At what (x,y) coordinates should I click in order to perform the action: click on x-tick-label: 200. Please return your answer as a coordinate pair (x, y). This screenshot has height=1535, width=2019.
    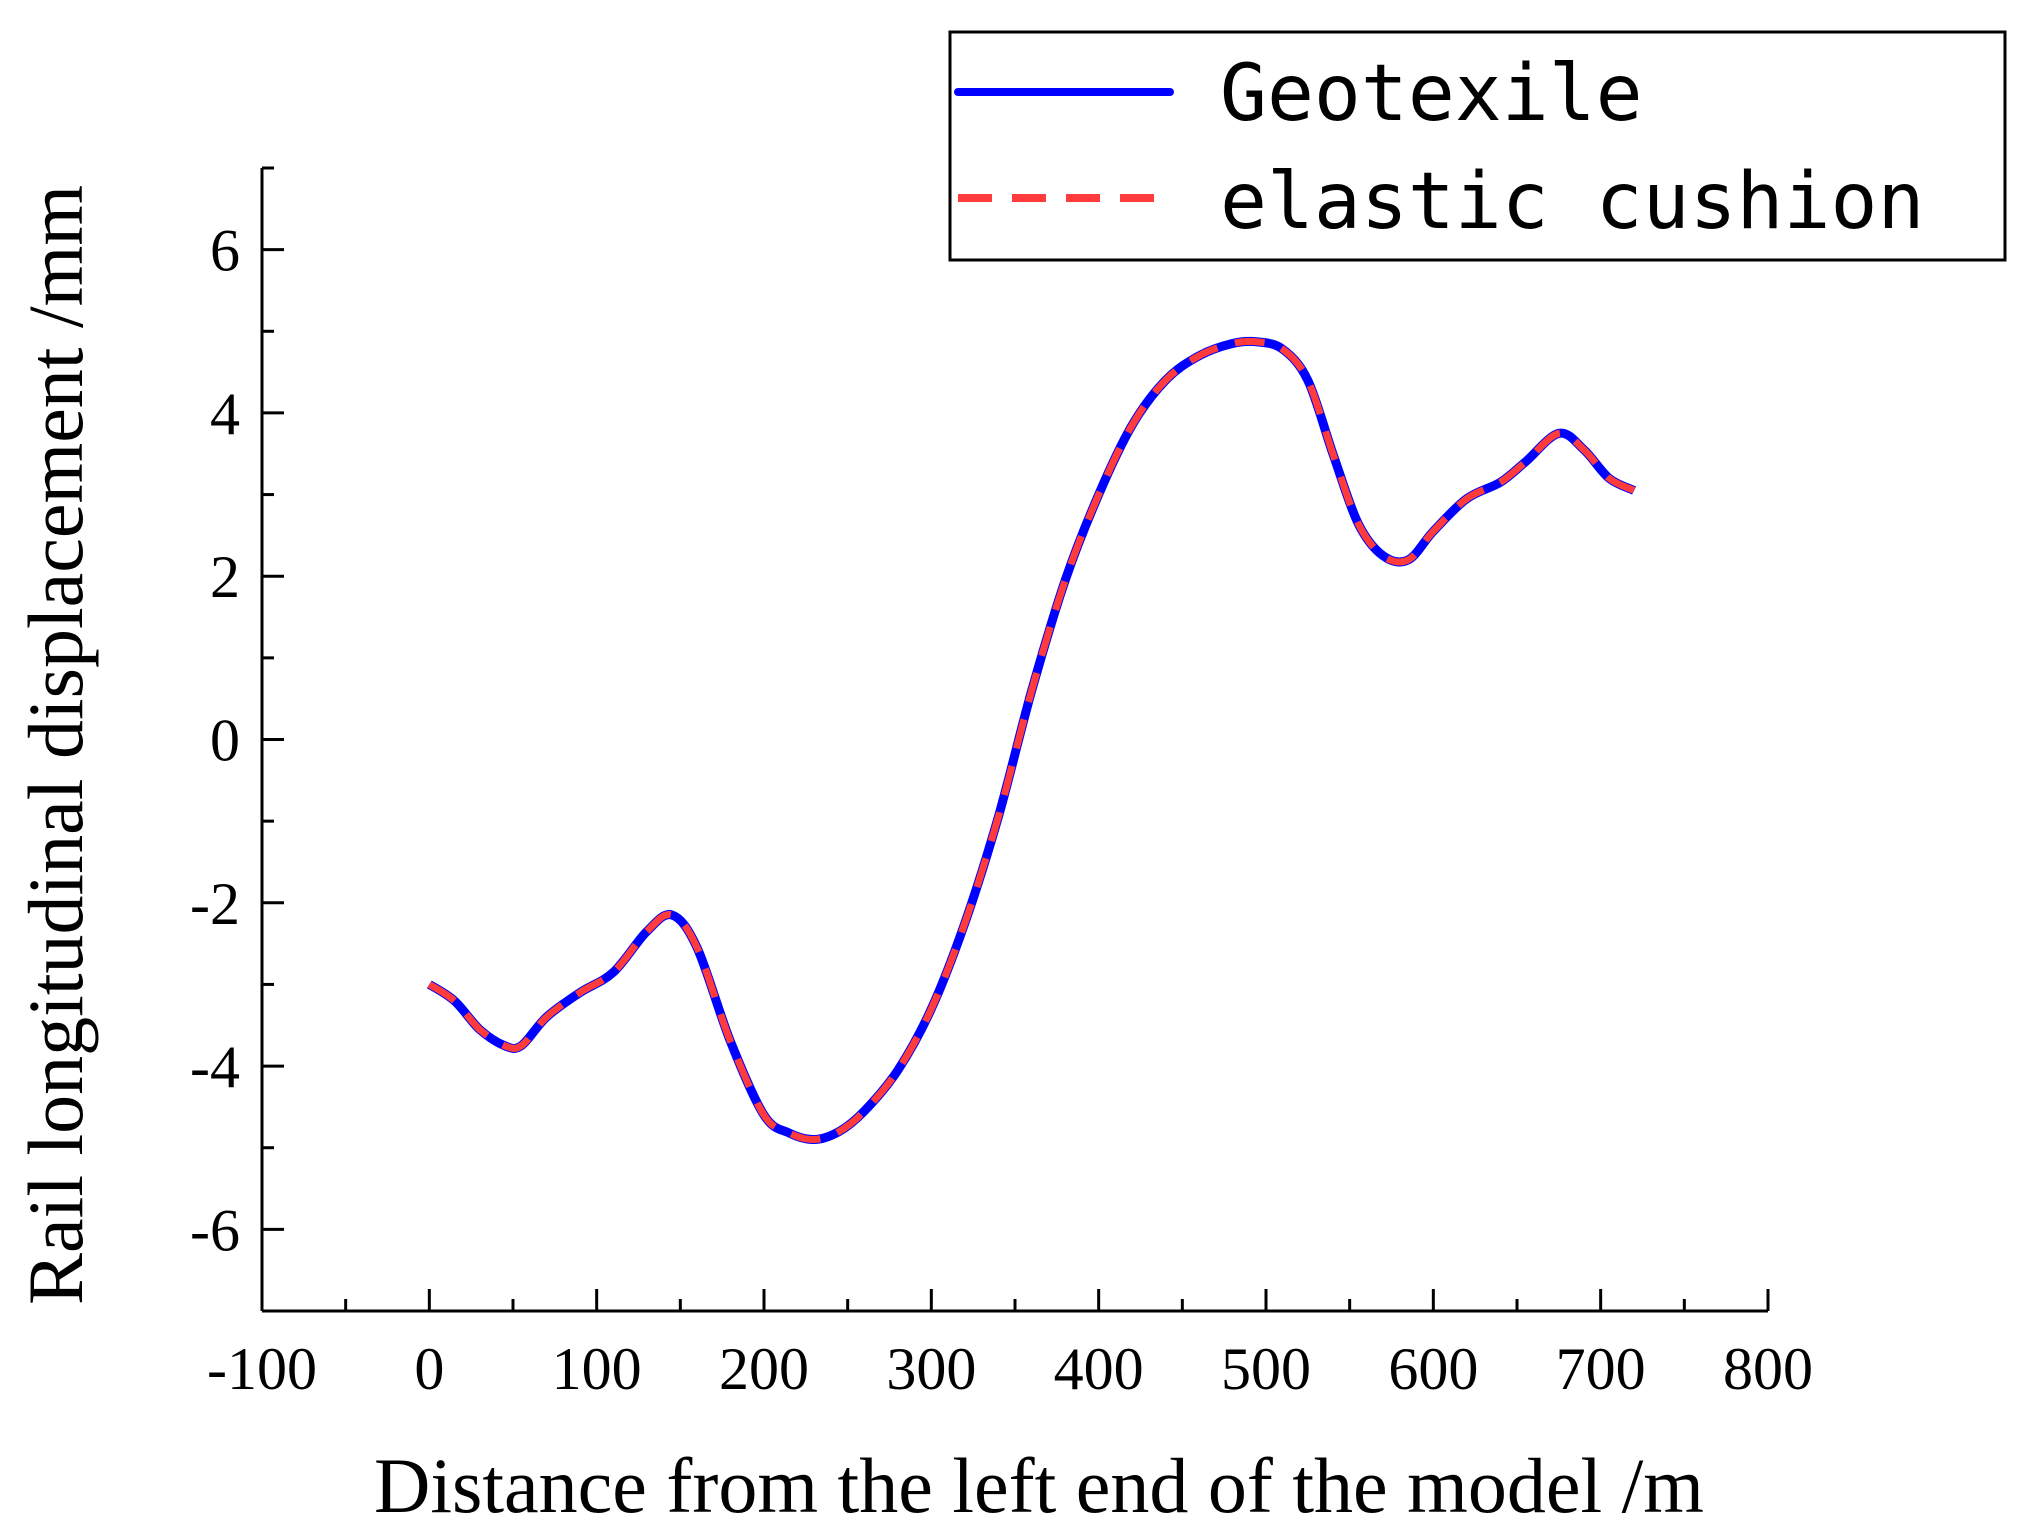
    Looking at the image, I should click on (764, 1369).